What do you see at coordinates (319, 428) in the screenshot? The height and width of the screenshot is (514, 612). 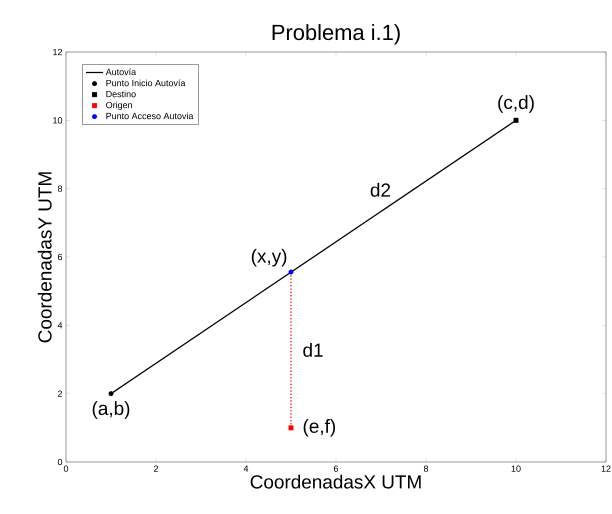 I see `annotation: (e,f)` at bounding box center [319, 428].